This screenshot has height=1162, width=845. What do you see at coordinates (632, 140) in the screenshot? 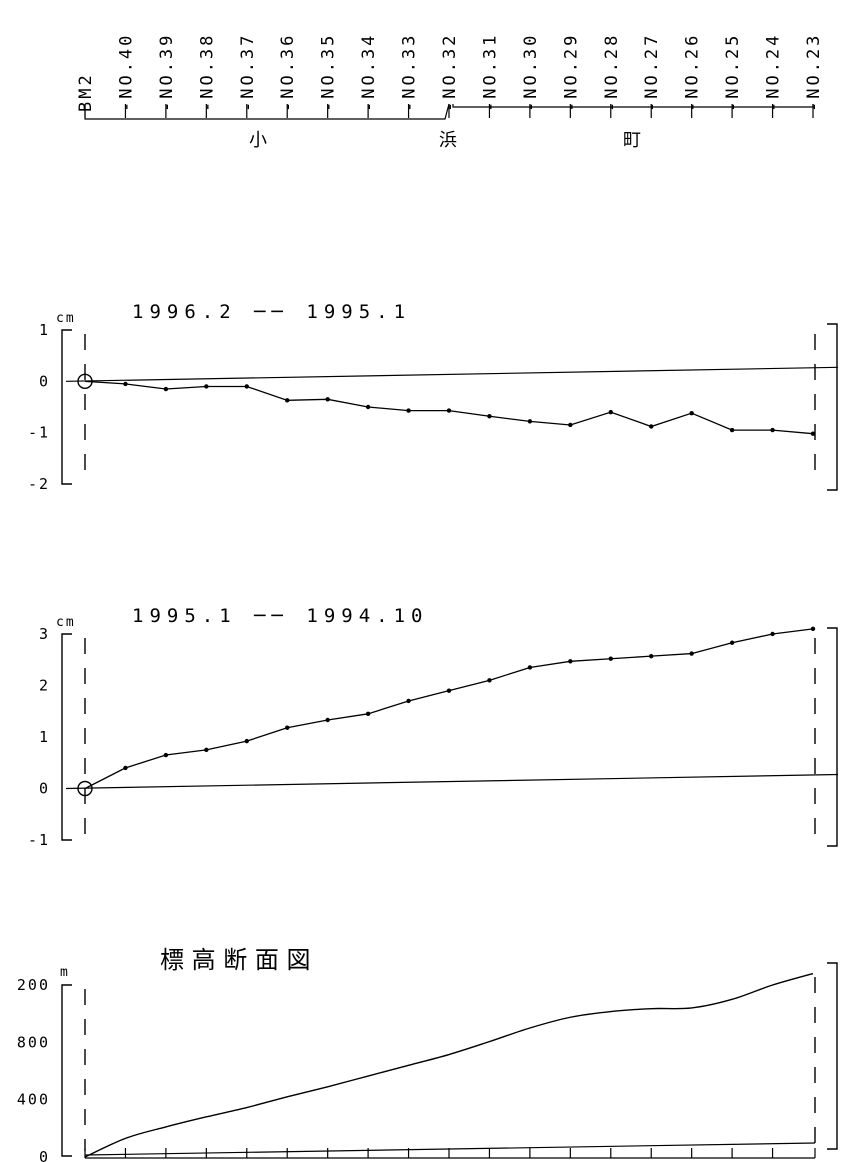
I see `town-char-3: 町` at bounding box center [632, 140].